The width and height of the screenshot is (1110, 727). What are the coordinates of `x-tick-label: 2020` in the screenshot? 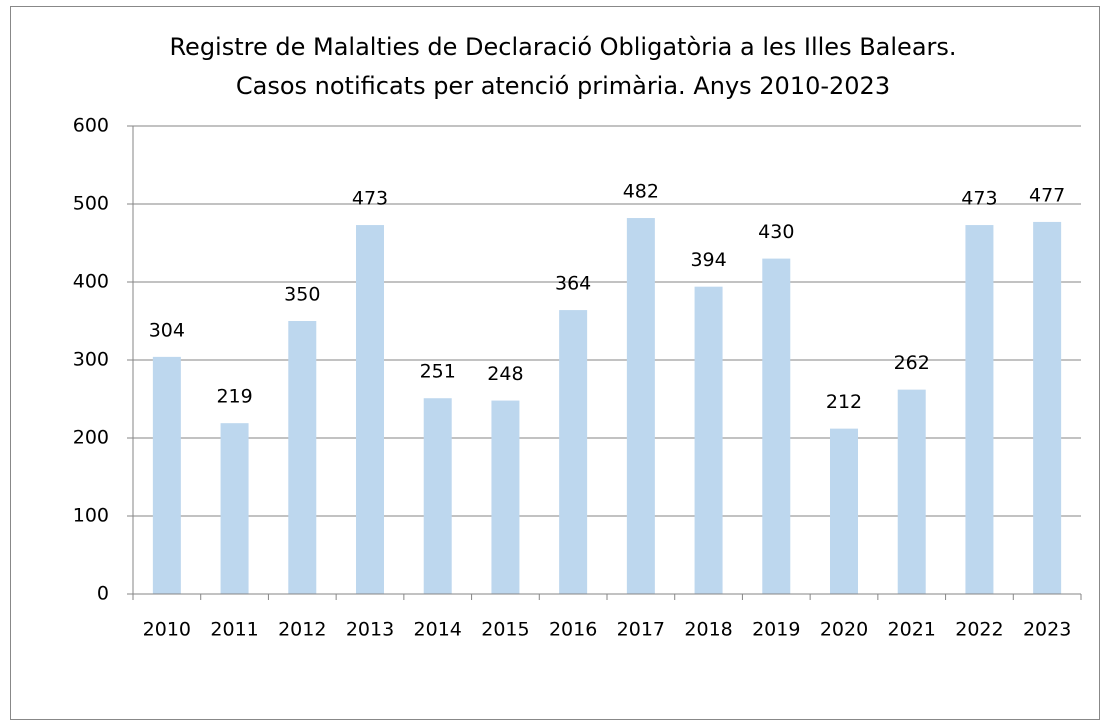 It's located at (844, 630).